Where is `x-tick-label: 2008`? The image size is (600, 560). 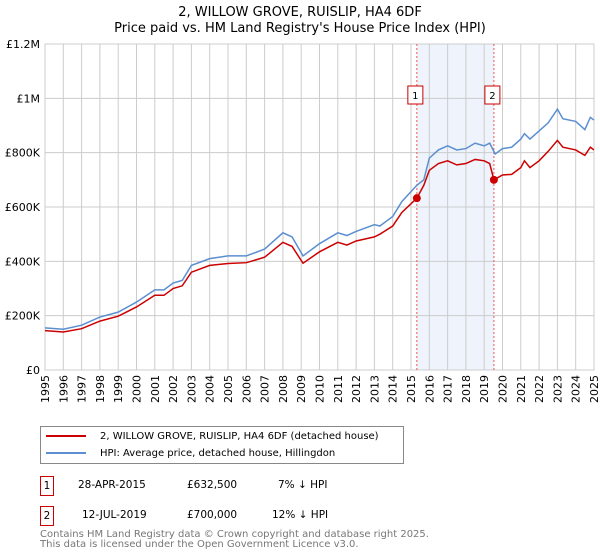
x-tick-label: 2008 is located at coordinates (283, 389).